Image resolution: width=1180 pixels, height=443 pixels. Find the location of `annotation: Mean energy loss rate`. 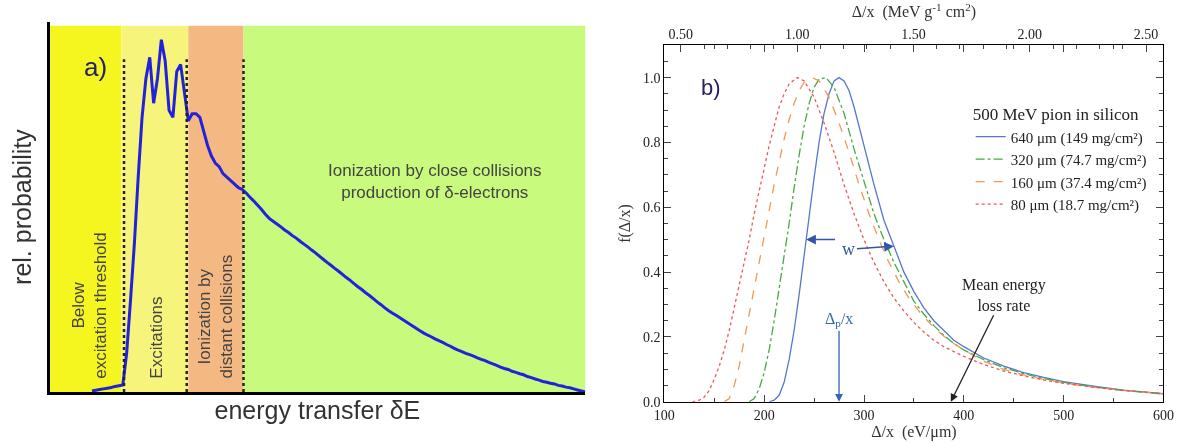

annotation: Mean energy loss rate is located at coordinates (1004, 295).